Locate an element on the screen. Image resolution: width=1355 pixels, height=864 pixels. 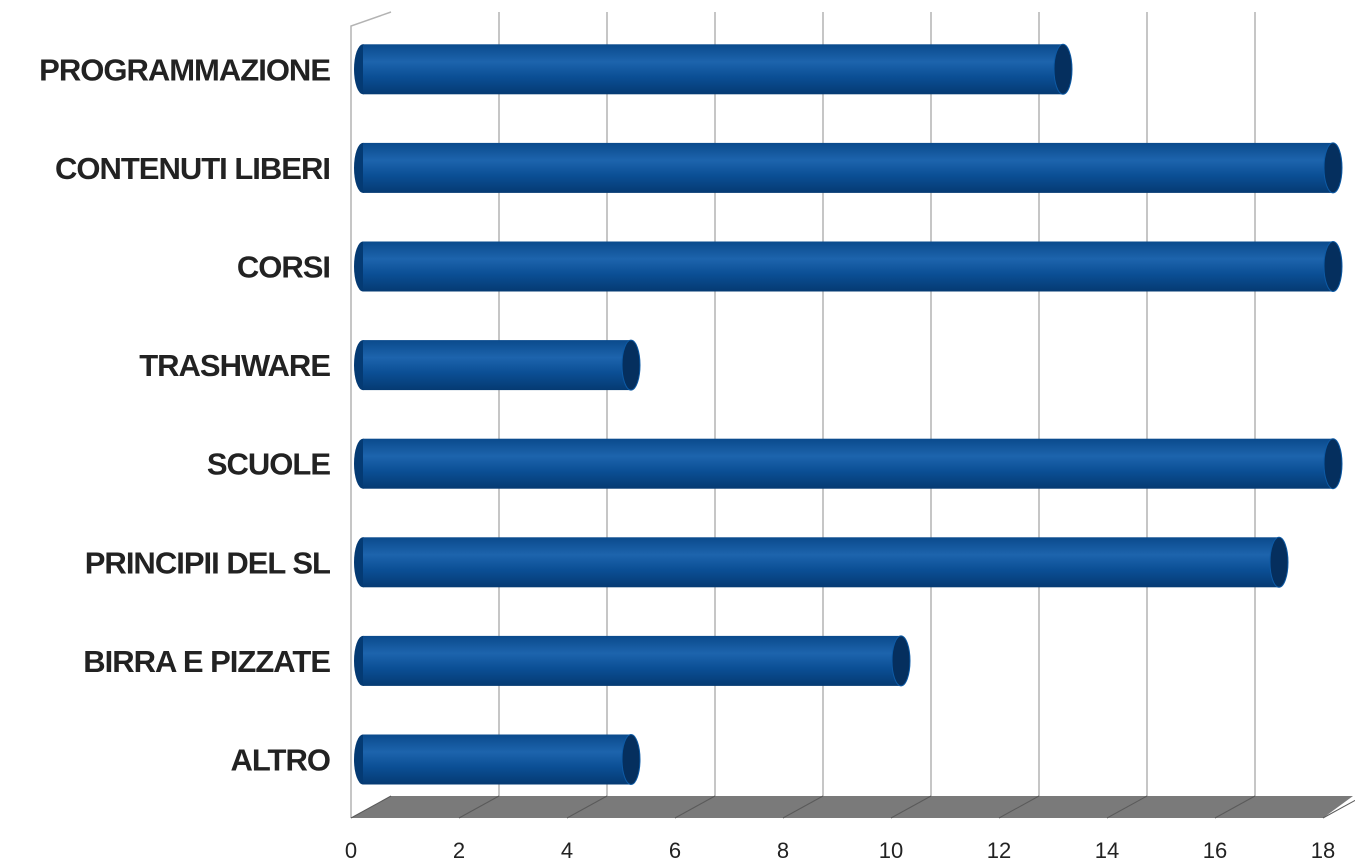
category-label: BIRRA E PIZZATE is located at coordinates (206, 661).